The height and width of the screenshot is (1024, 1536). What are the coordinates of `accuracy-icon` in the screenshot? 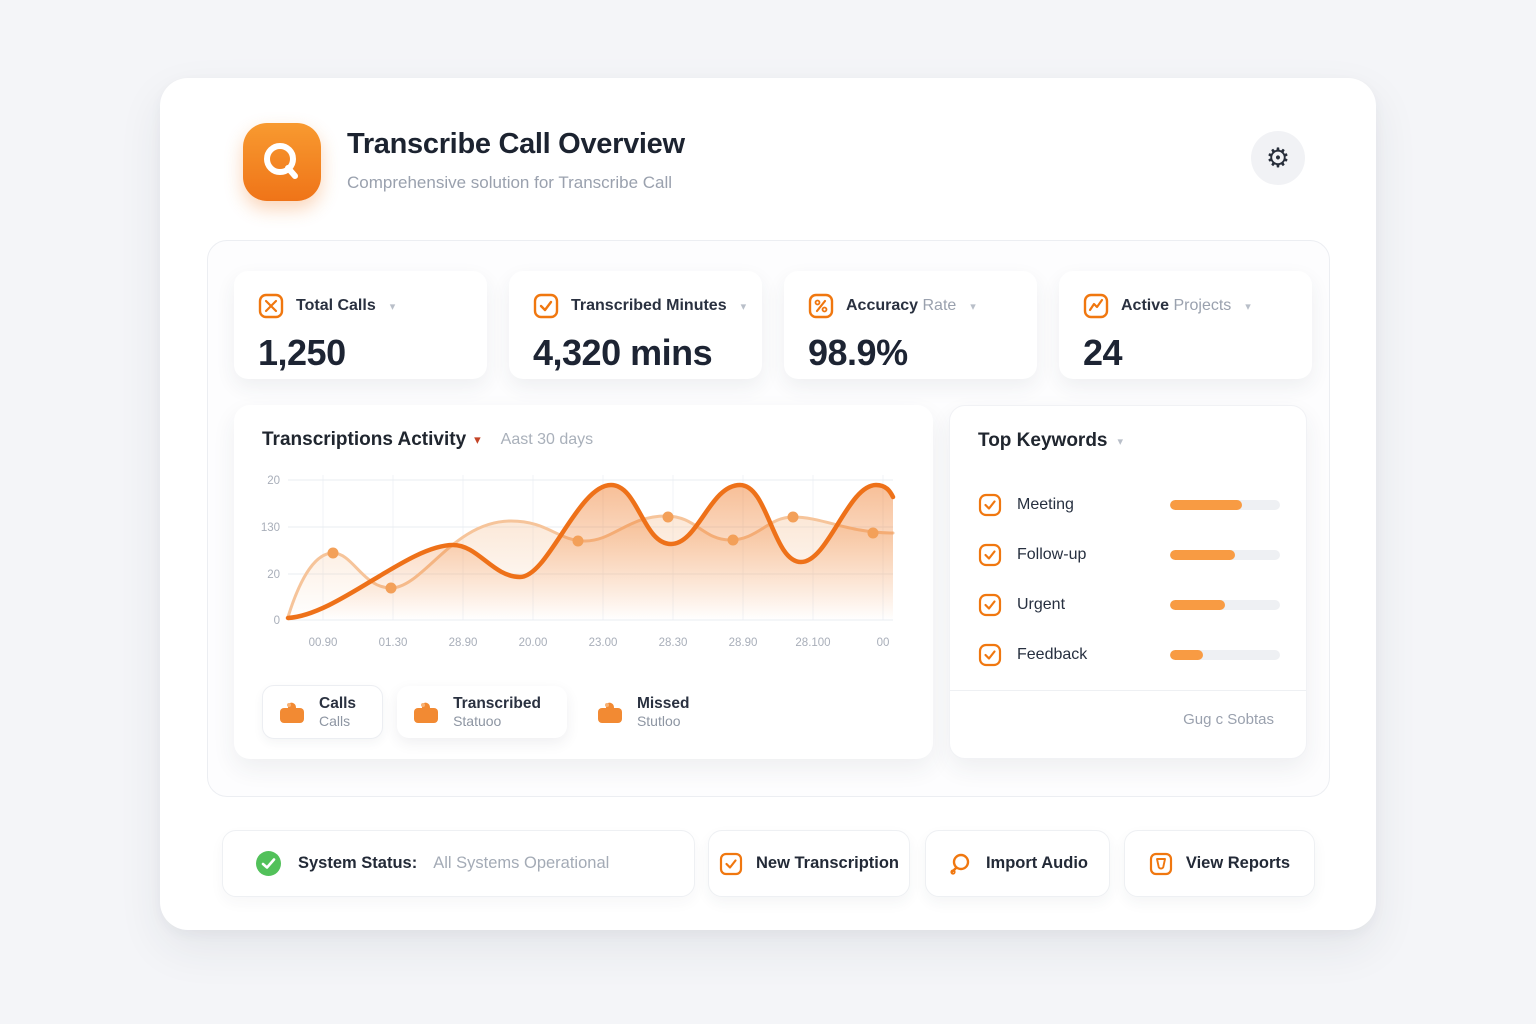 It's located at (821, 306).